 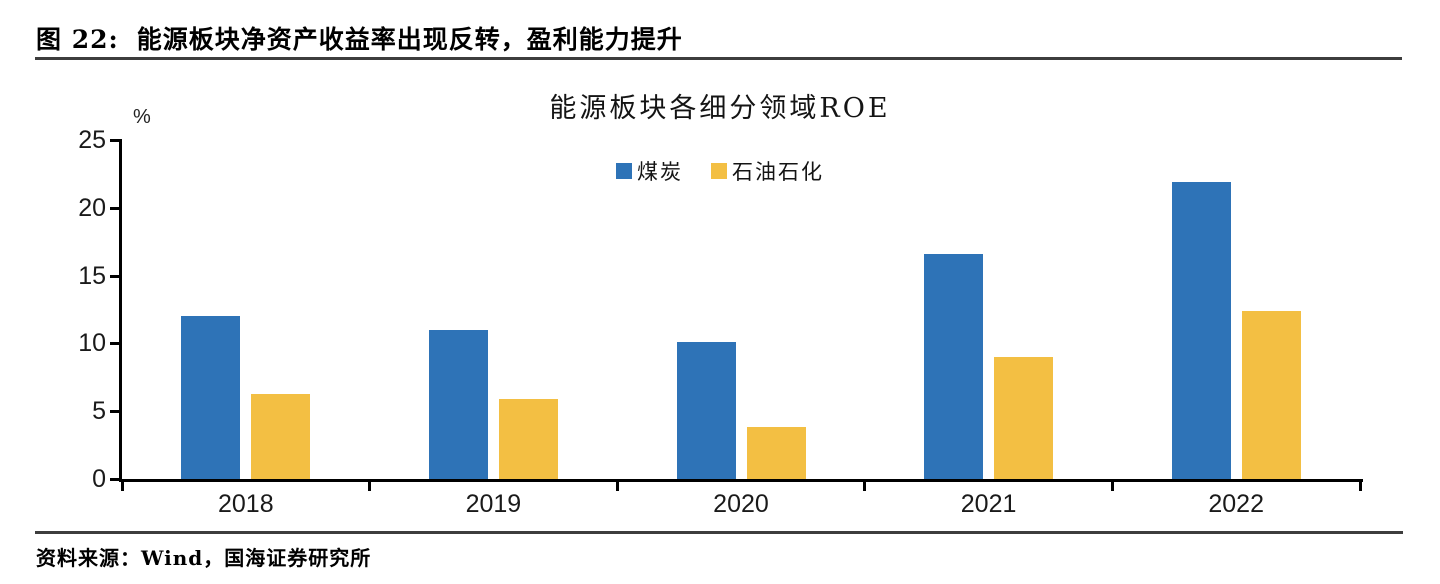 I want to click on bar-coal-2021, so click(x=953, y=366).